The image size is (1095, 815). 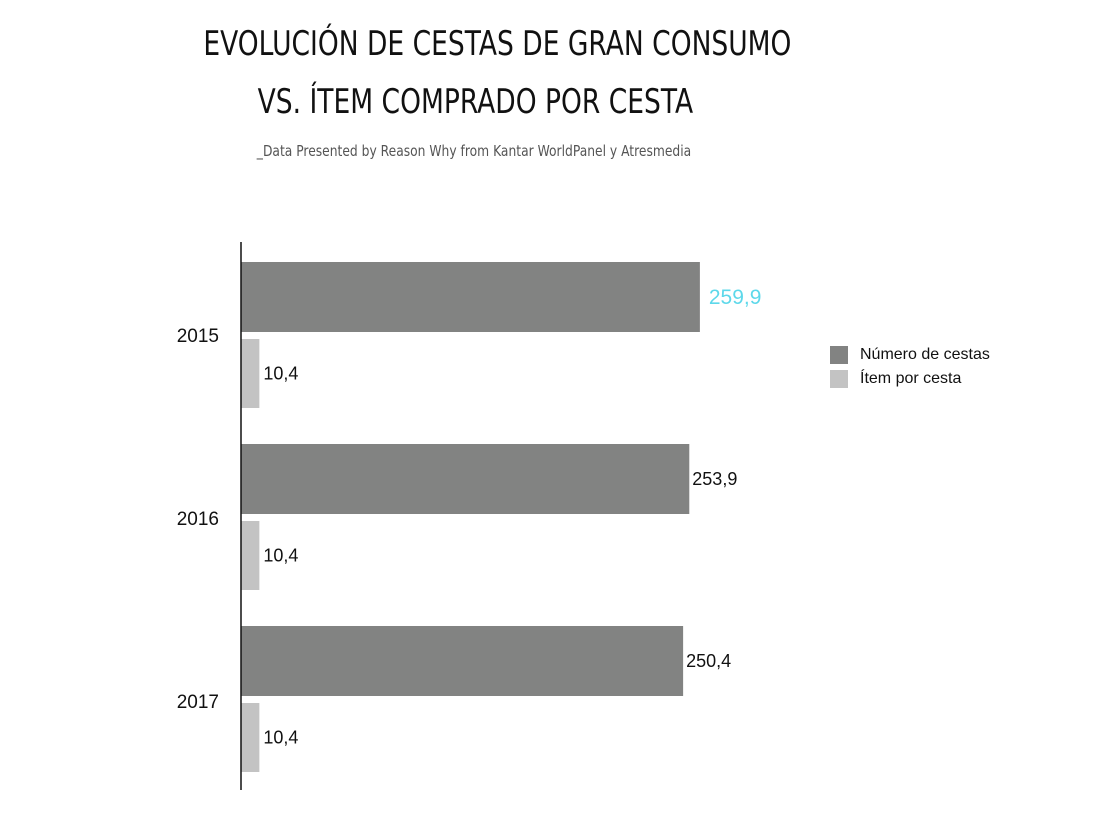 What do you see at coordinates (475, 102) in the screenshot?
I see `chart-title-line-2: VS. ÍTEM COMPRADO POR CESTA` at bounding box center [475, 102].